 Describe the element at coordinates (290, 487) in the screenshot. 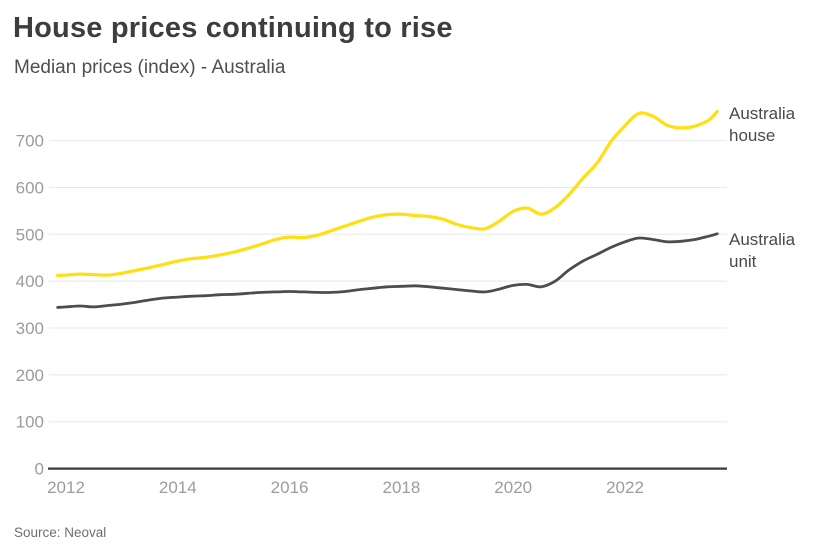

I see `x-tick-label: 2016` at that location.